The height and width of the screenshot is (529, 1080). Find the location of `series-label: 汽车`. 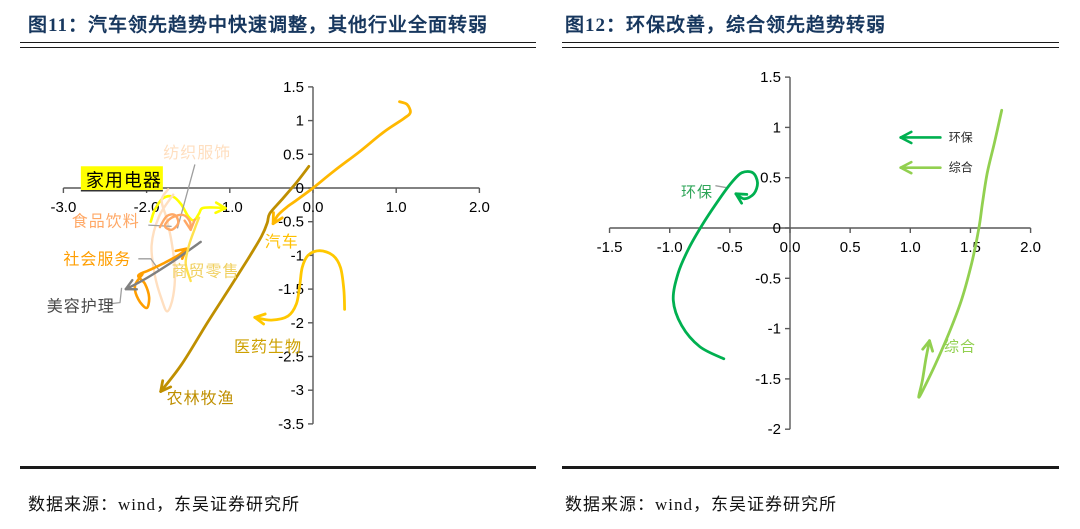

series-label: 汽车 is located at coordinates (282, 242).